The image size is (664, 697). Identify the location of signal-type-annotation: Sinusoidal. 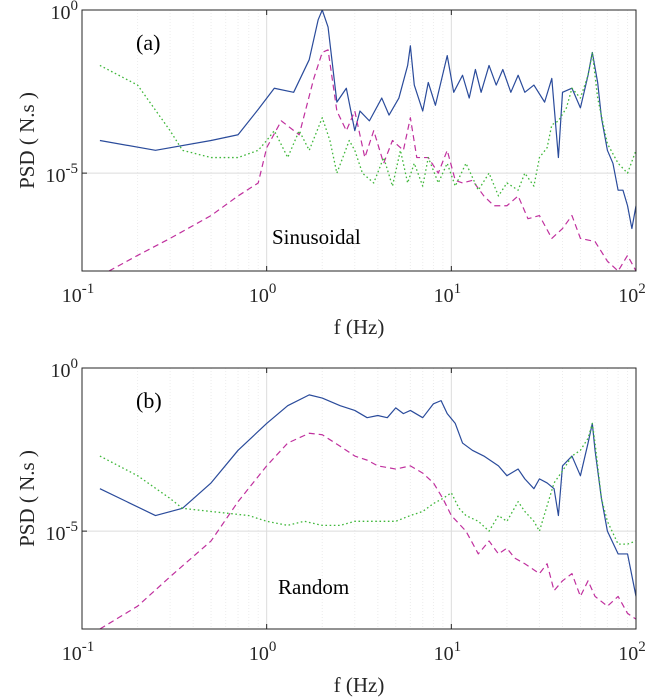
(316, 237).